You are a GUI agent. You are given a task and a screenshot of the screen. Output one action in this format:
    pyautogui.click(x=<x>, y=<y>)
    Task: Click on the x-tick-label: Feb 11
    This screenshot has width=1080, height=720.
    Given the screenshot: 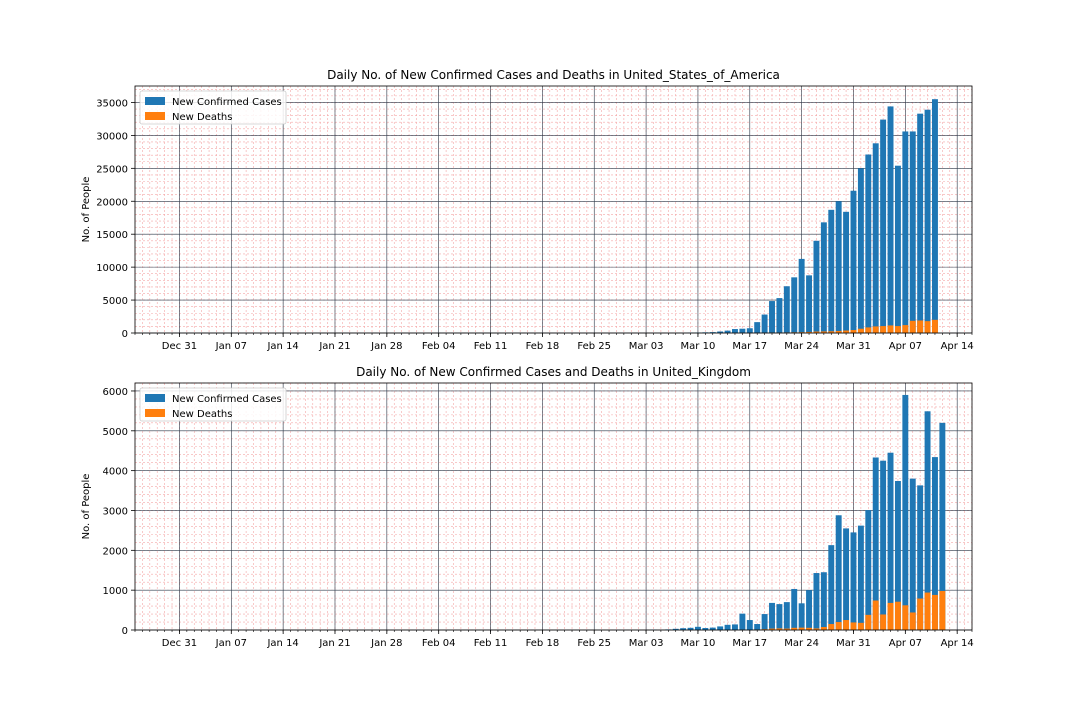 What is the action you would take?
    pyautogui.click(x=491, y=346)
    